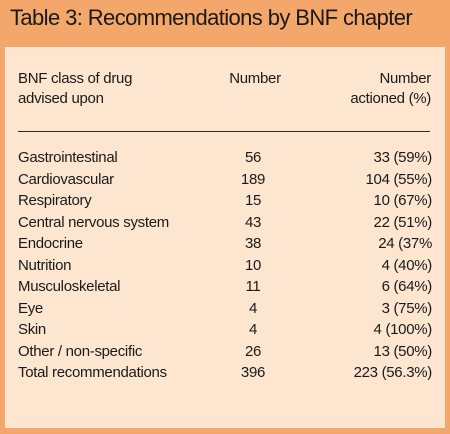 This screenshot has height=434, width=450. Describe the element at coordinates (225, 180) in the screenshot. I see `table-row: Cardiovascular 189 104 (55%)` at that location.